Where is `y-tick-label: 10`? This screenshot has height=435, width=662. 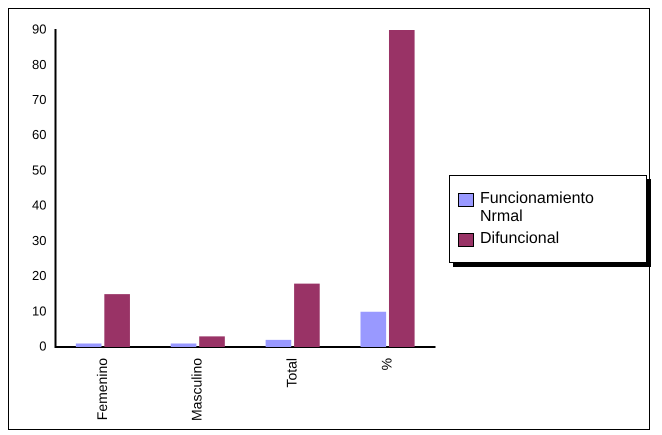
y-tick-label: 10 is located at coordinates (39, 310).